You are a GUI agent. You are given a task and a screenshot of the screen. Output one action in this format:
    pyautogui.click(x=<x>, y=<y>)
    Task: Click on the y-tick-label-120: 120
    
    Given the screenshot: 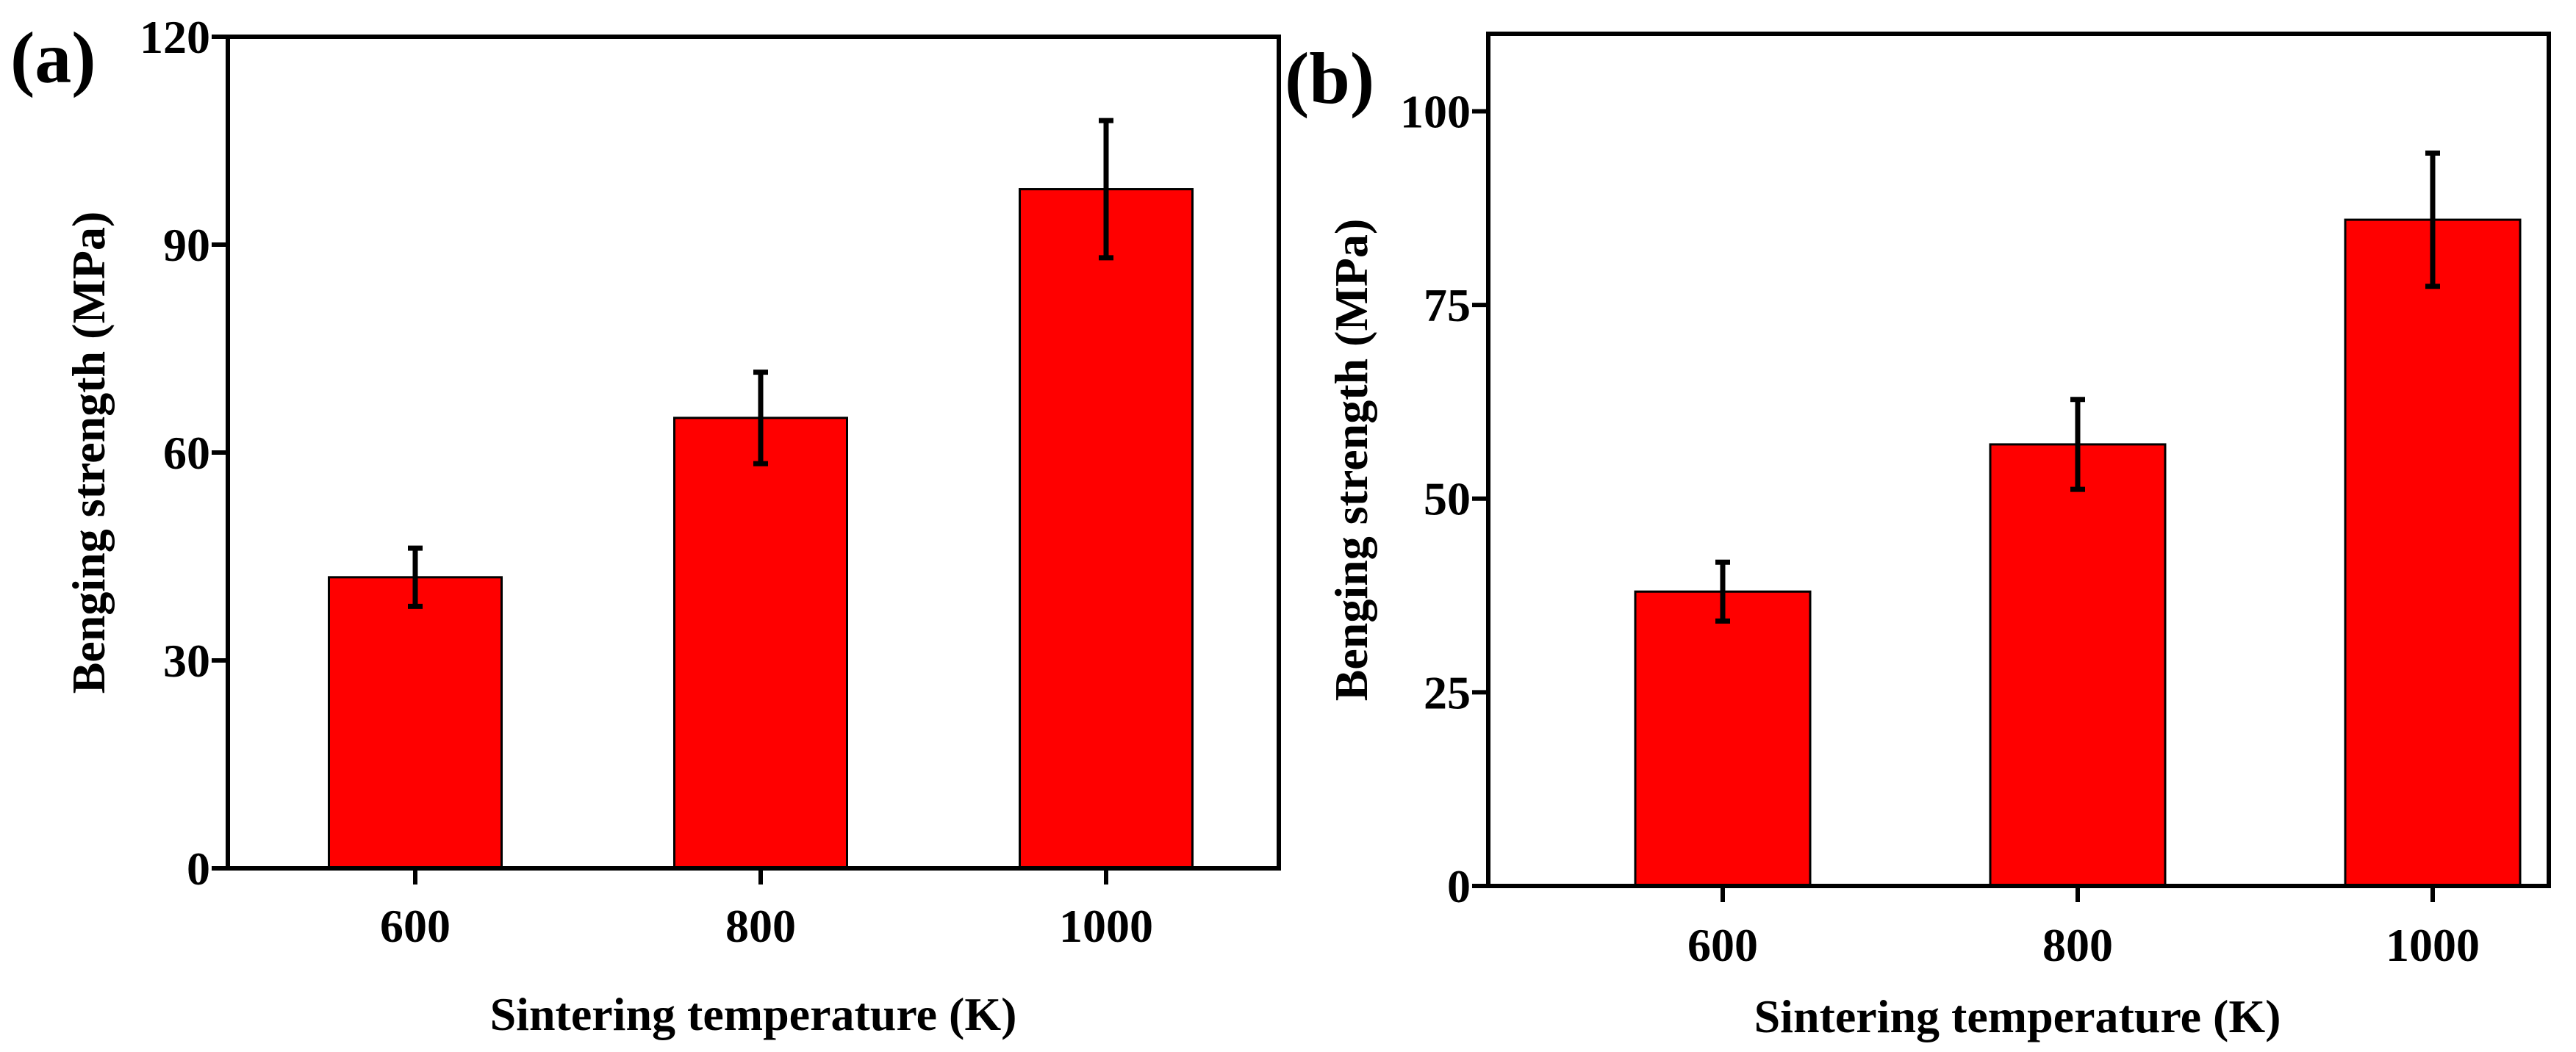 What is the action you would take?
    pyautogui.click(x=175, y=37)
    